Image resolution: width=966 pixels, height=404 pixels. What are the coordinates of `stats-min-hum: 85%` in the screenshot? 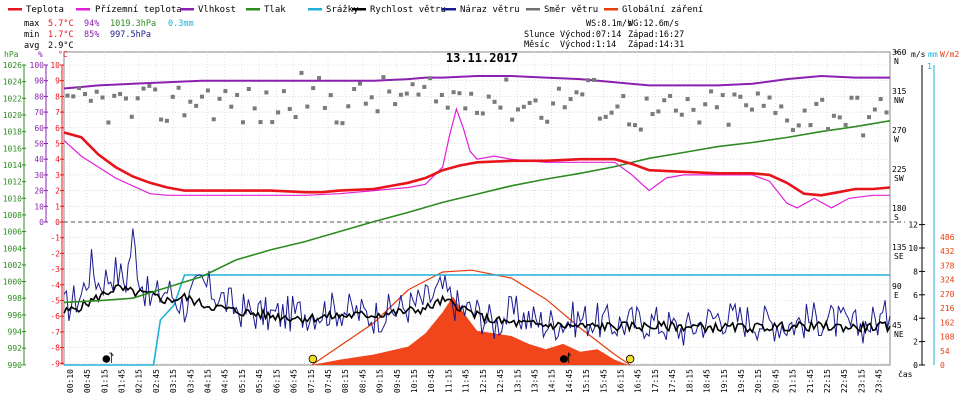 It's located at (91, 35).